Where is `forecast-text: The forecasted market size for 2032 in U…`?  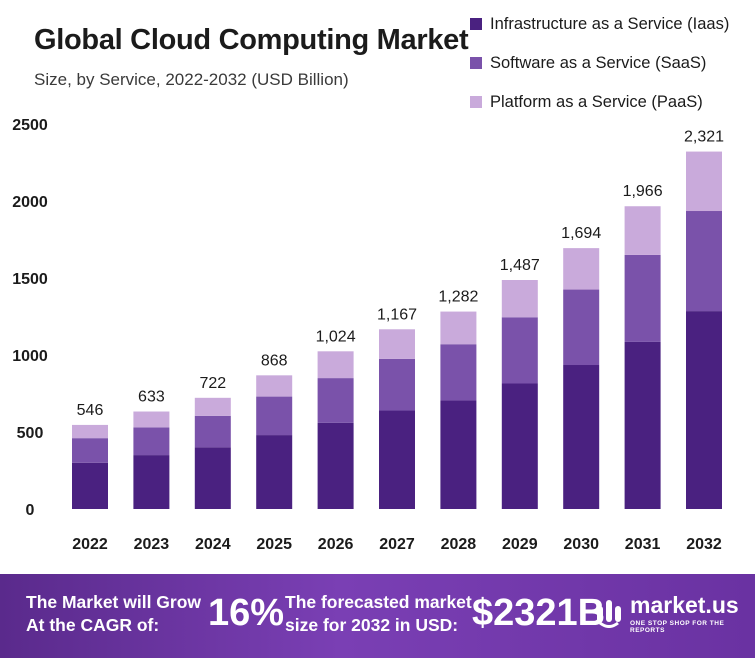
forecast-text: The forecasted market size for 2032 in U… is located at coordinates (378, 613).